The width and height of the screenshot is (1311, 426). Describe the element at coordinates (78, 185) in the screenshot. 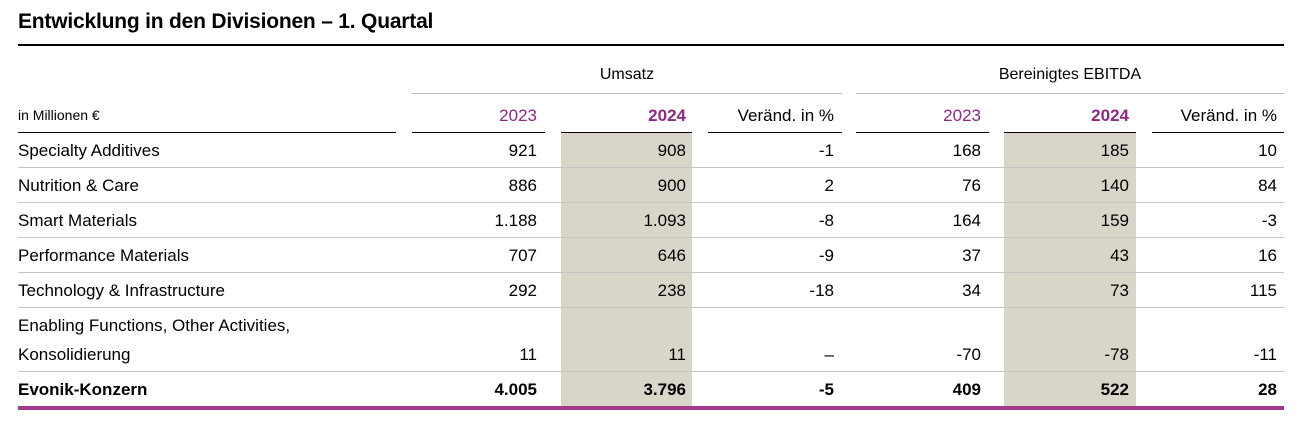

I see `row-label: Nutrition & Care` at that location.